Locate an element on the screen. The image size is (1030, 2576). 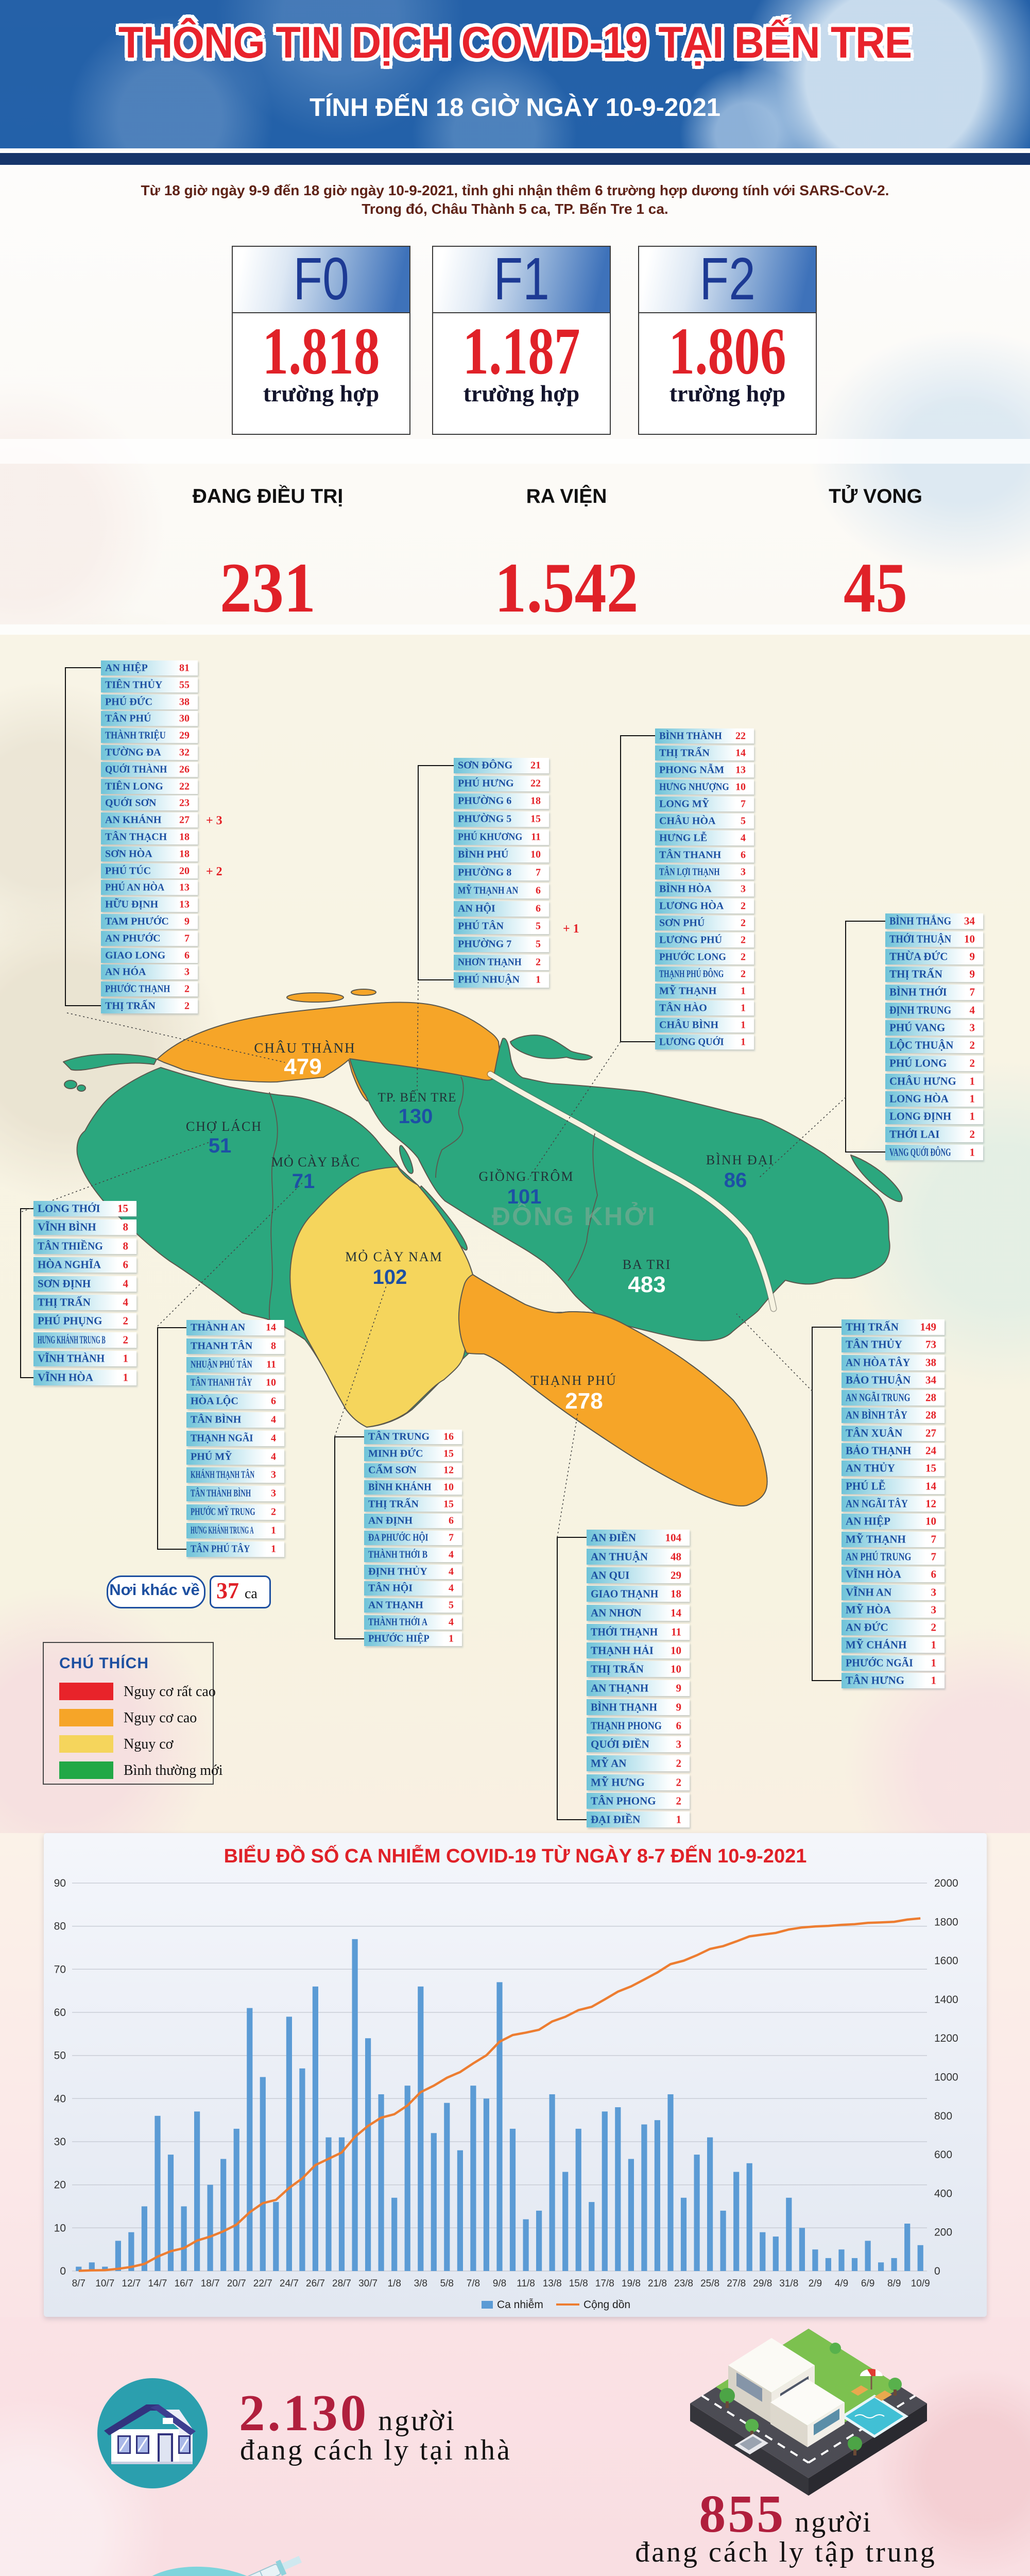
svg-text: ĐỒNG KHỞI is located at coordinates (574, 1216).